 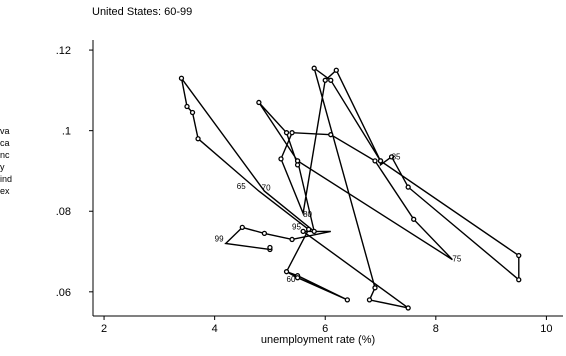 I want to click on y-tick-label: .06, so click(x=63, y=293).